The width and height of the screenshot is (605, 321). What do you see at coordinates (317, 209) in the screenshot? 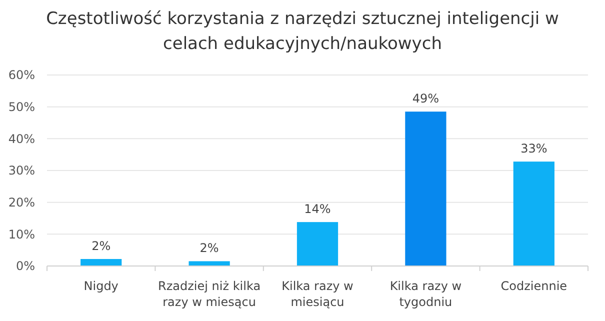
I see `data-label: 14%` at bounding box center [317, 209].